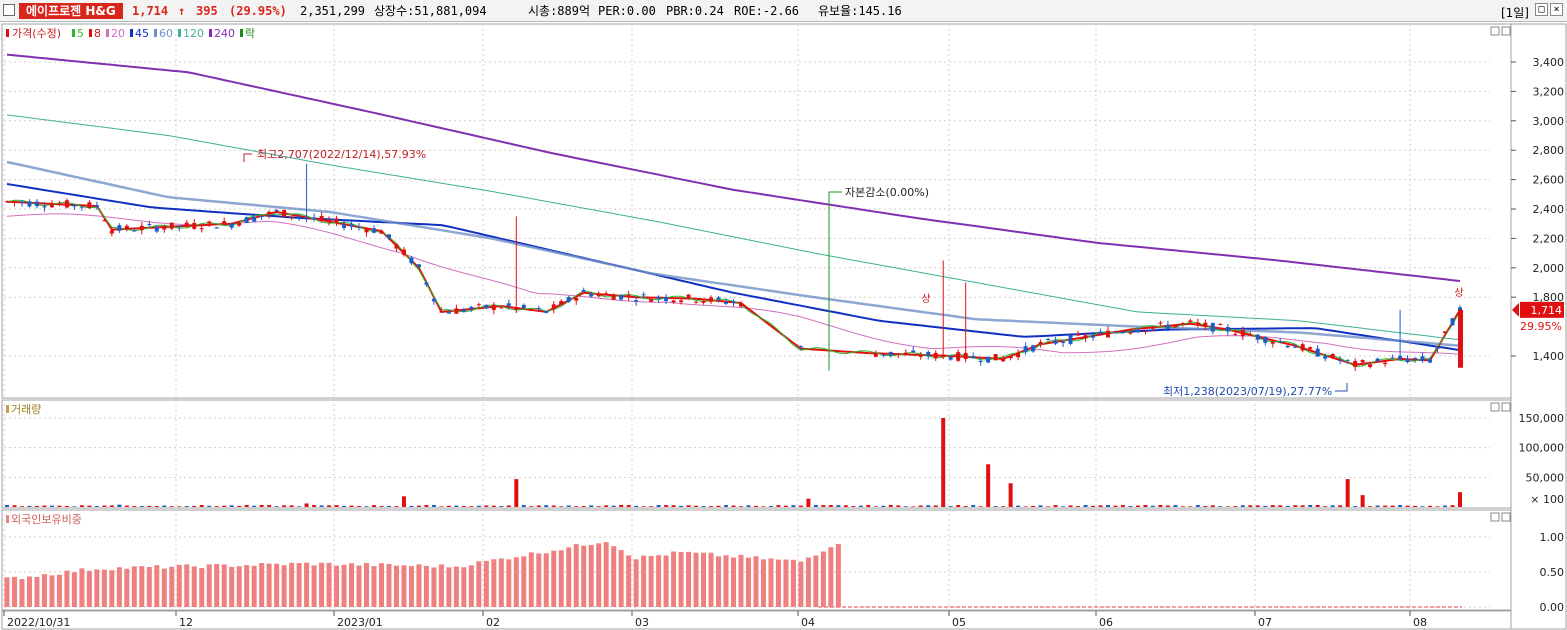 The height and width of the screenshot is (630, 1567). Describe the element at coordinates (1556, 9) in the screenshot. I see `close-icon: ×` at that location.